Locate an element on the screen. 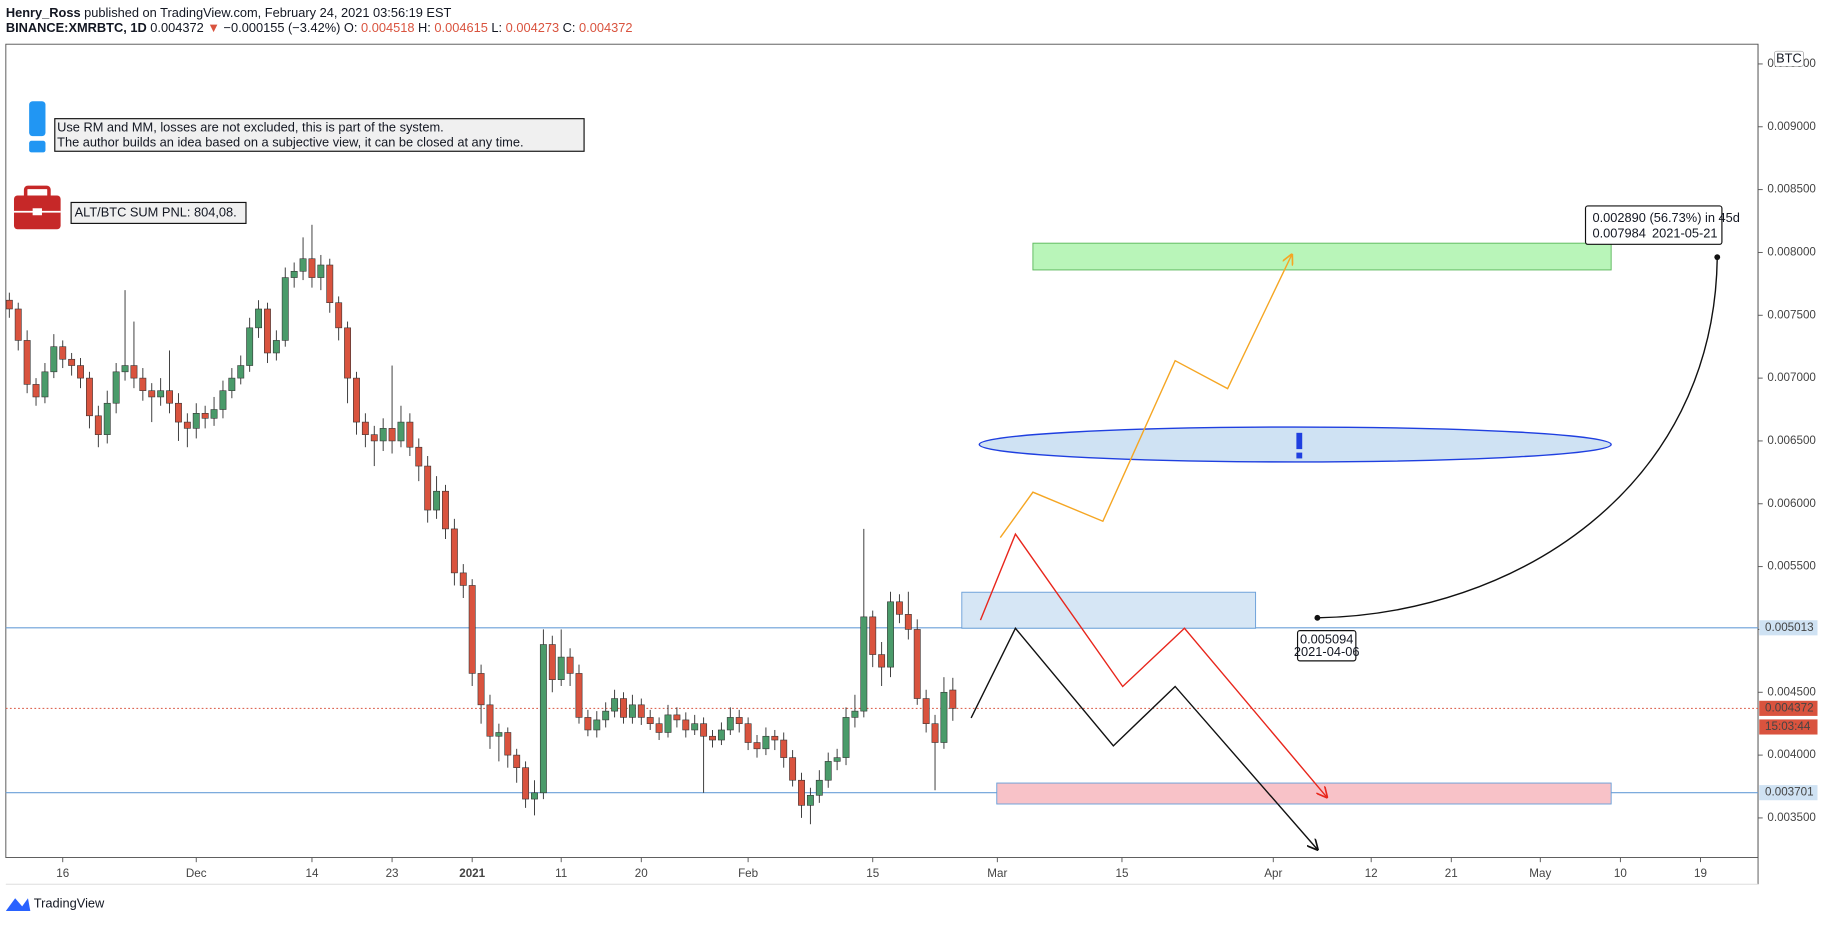 This screenshot has width=1828, height=925. mid-path is located at coordinates (1152, 664).